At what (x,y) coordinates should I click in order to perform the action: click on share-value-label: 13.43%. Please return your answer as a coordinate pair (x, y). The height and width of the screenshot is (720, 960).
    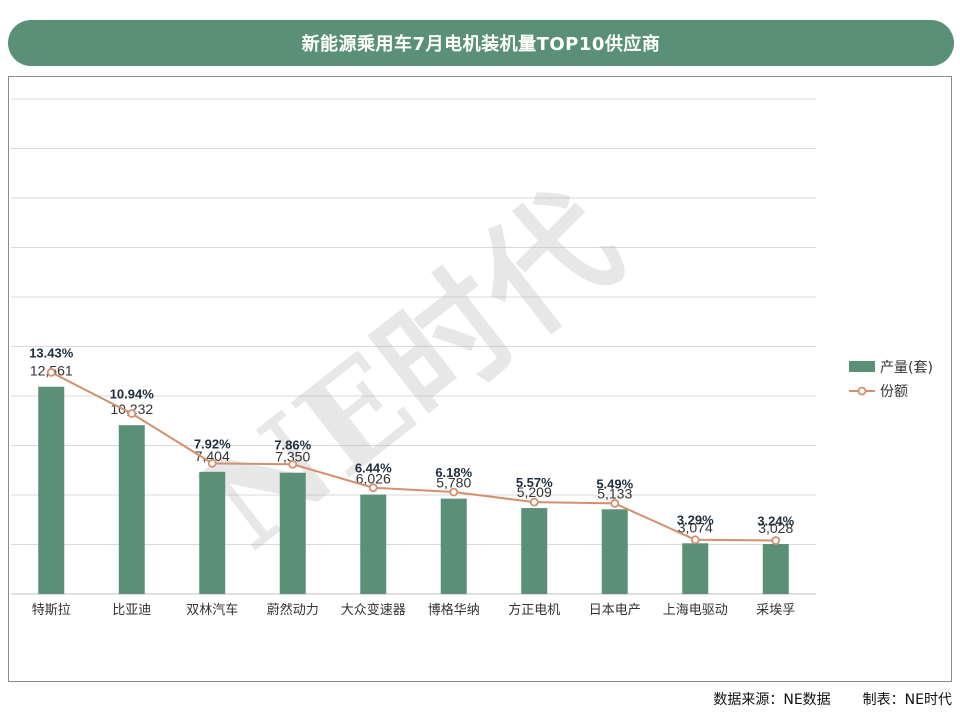
    Looking at the image, I should click on (51, 352).